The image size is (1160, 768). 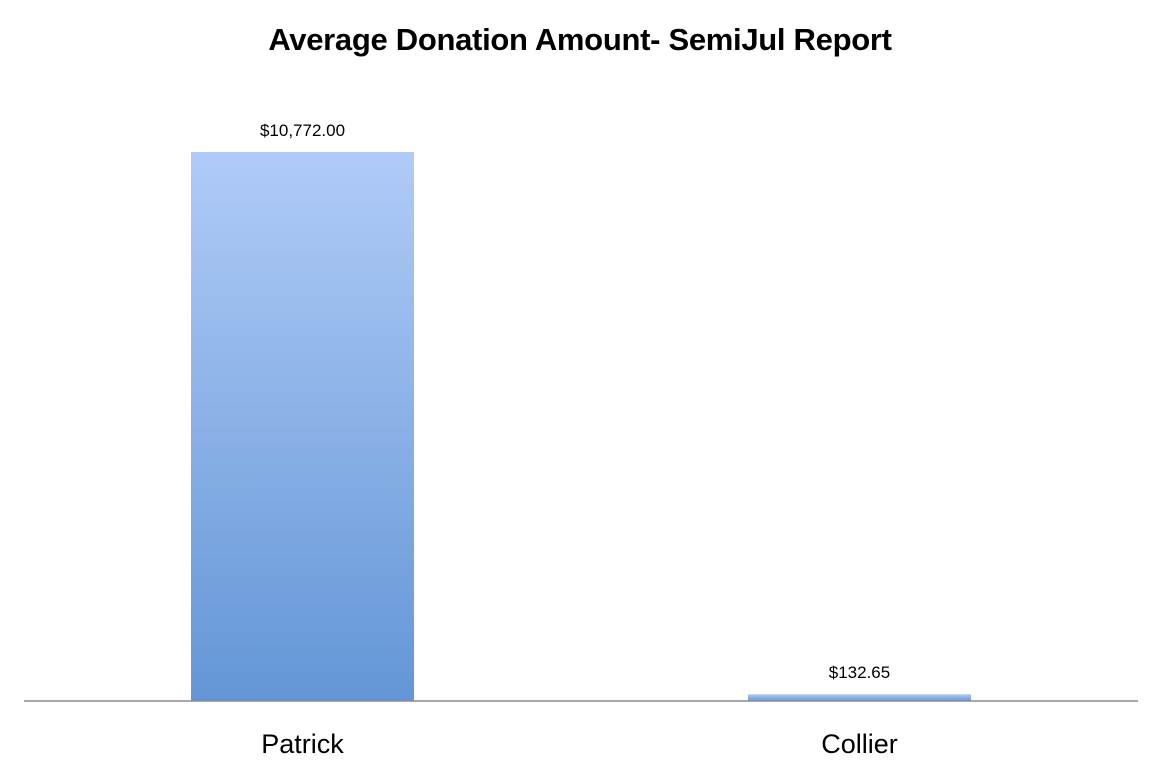 I want to click on category-label-patrick: Patrick, so click(x=302, y=744).